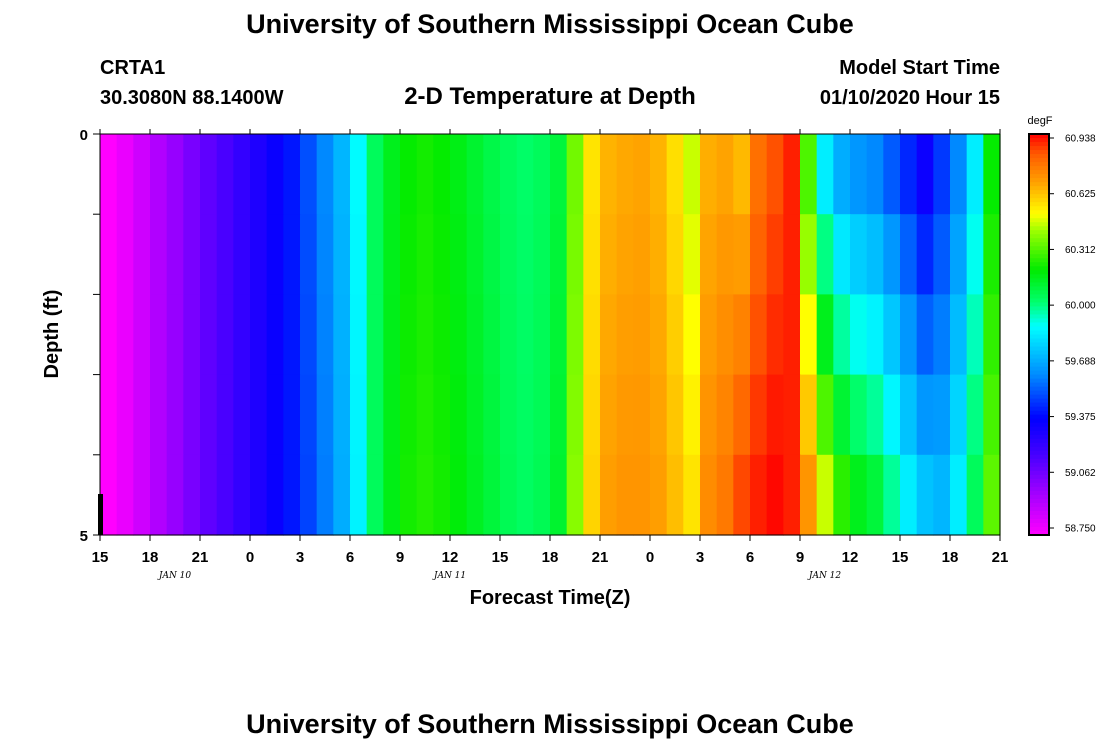 This screenshot has width=1100, height=750. Describe the element at coordinates (650, 557) in the screenshot. I see `x-tick-label: 0` at that location.